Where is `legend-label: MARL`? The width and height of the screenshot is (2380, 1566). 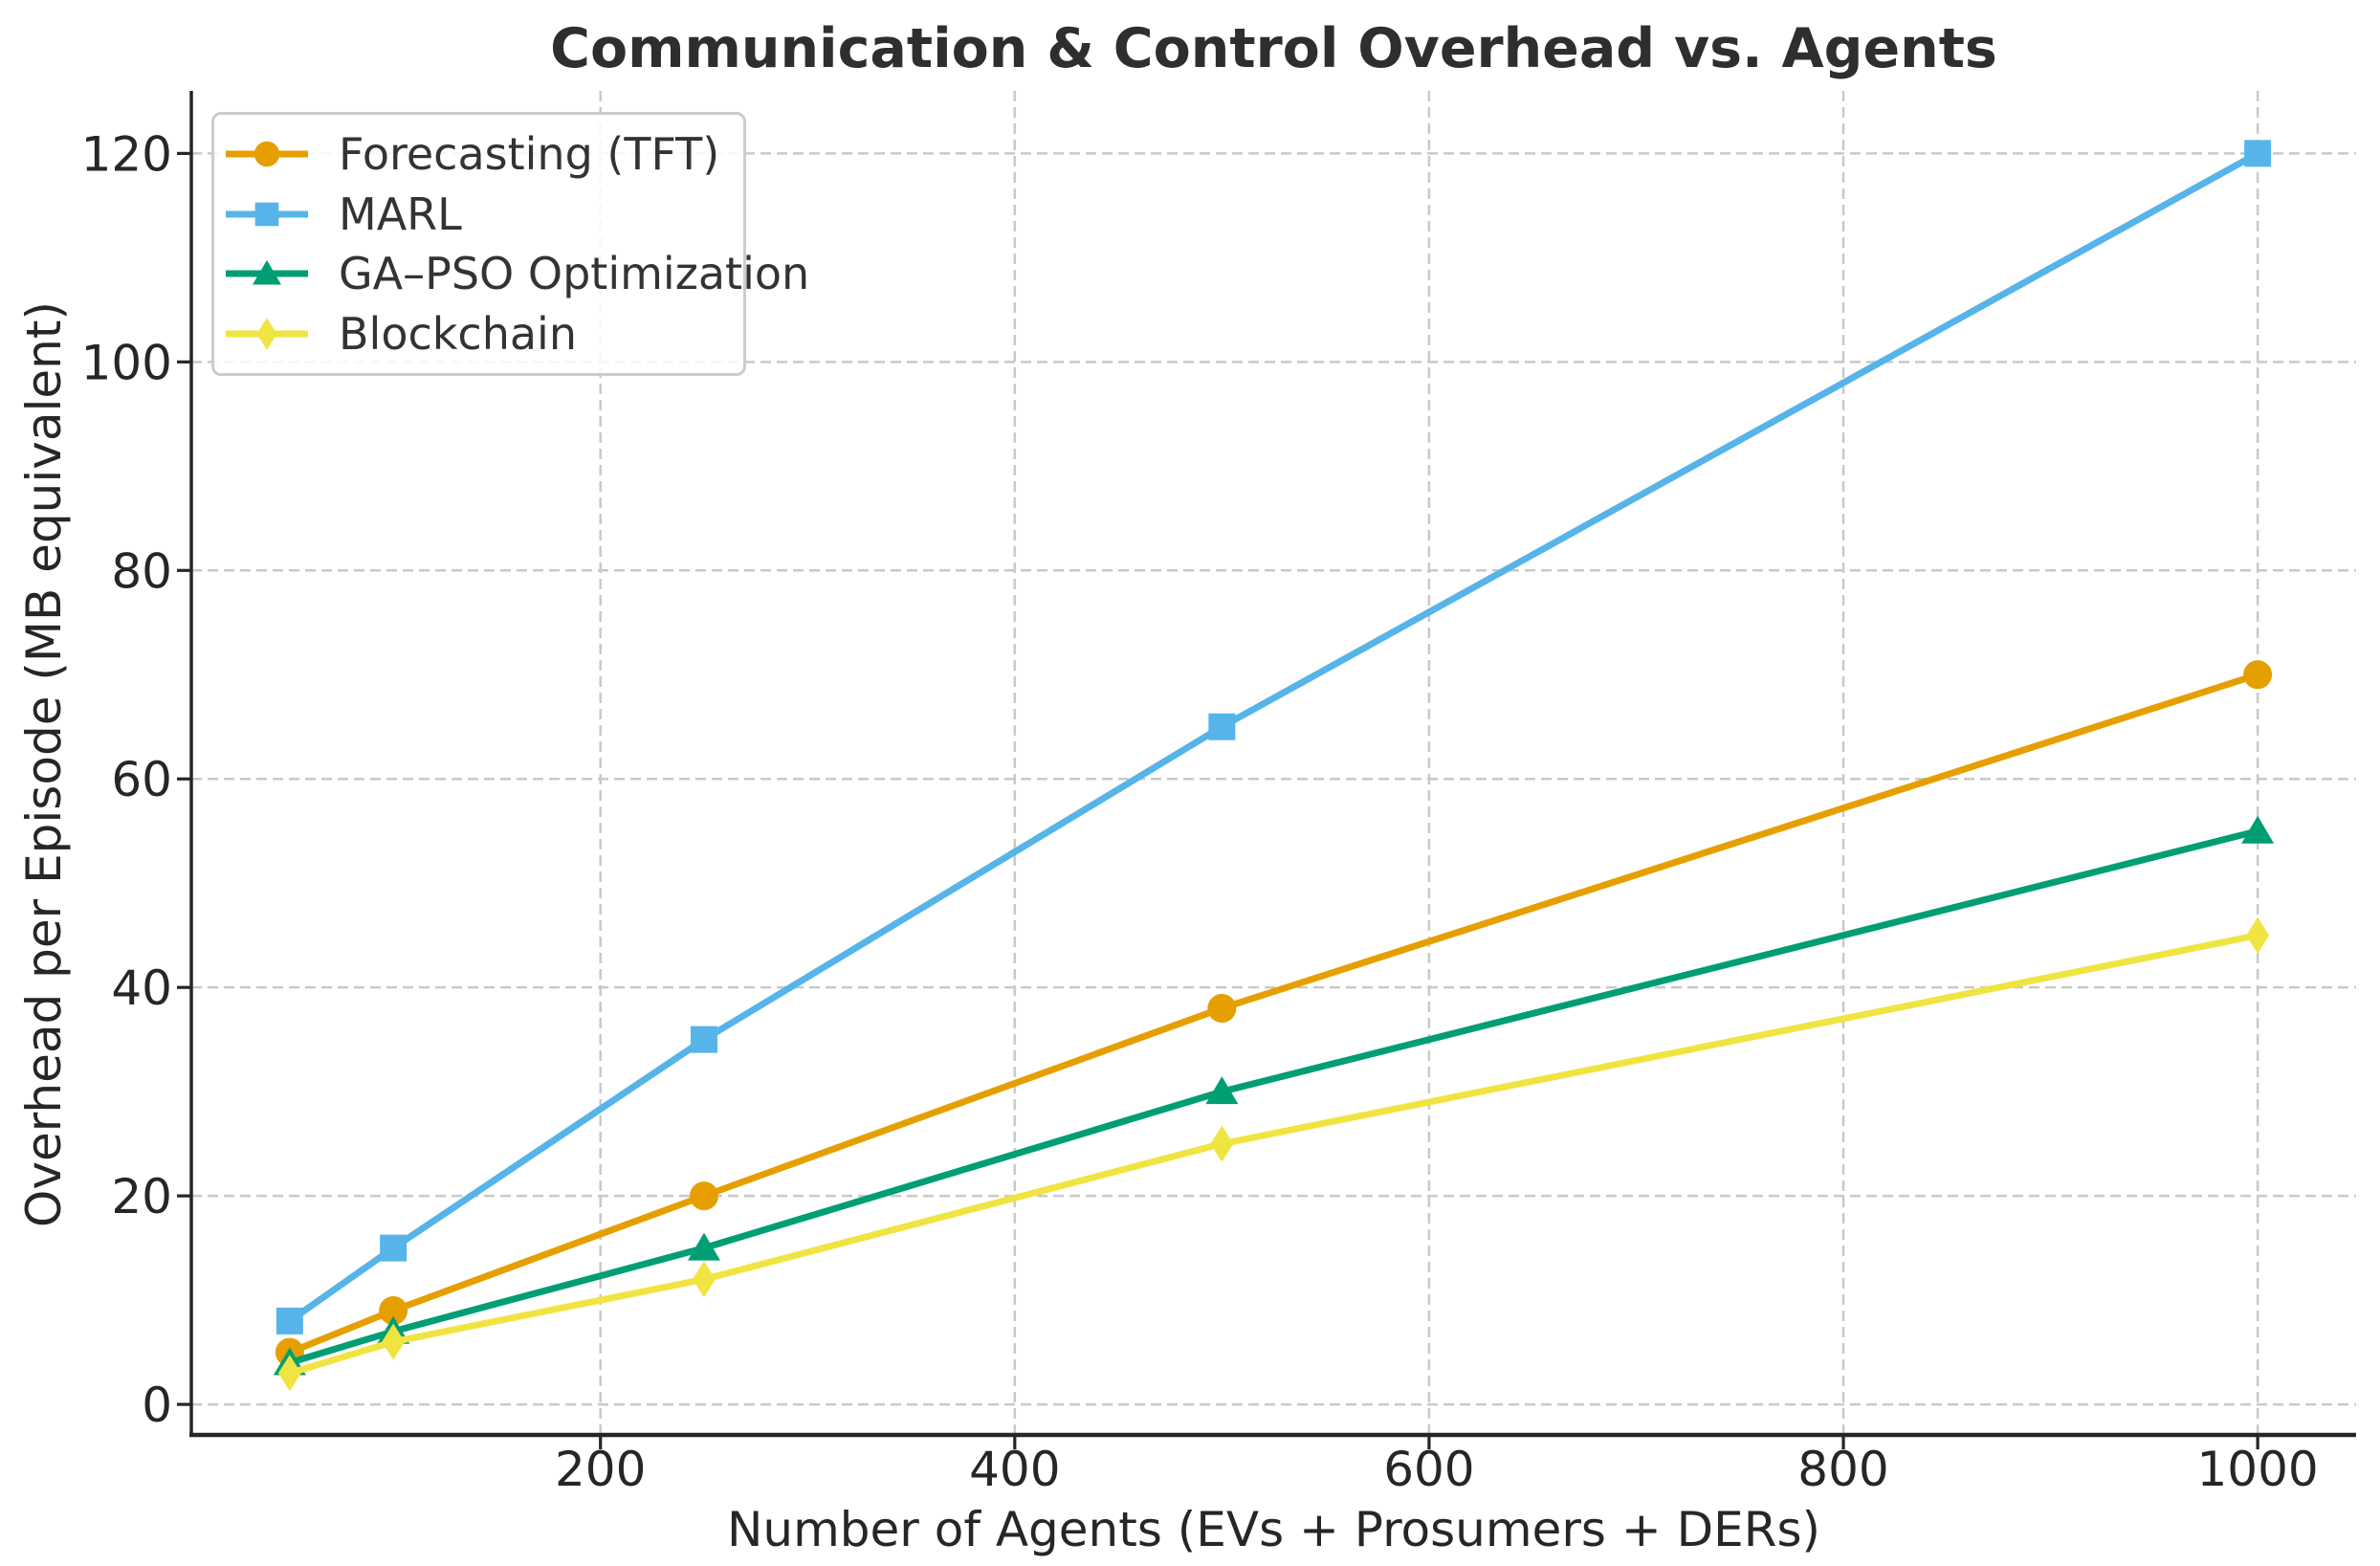 legend-label: MARL is located at coordinates (401, 214).